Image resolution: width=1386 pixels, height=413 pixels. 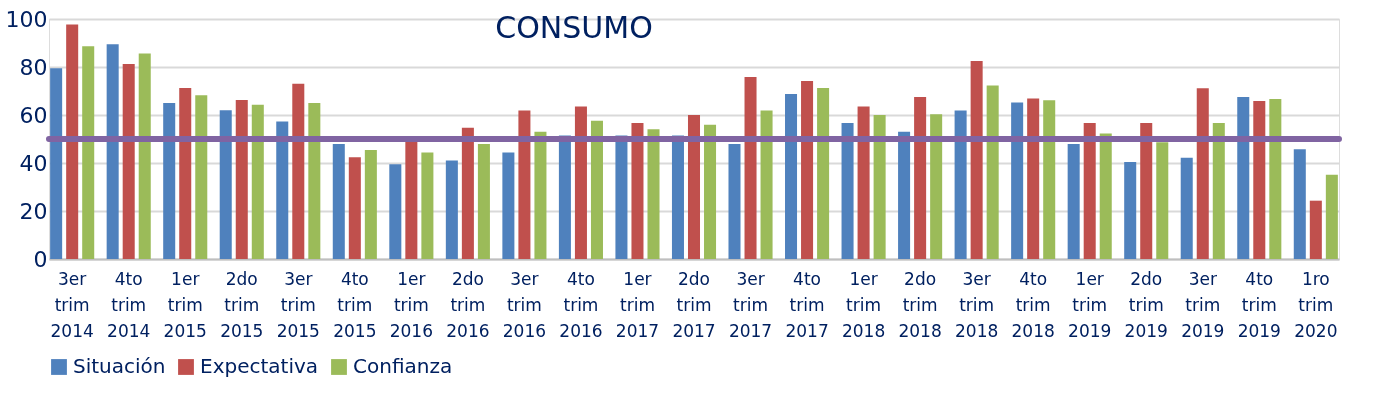 I want to click on x-tick-label: 3er trim 2015, so click(x=298, y=304).